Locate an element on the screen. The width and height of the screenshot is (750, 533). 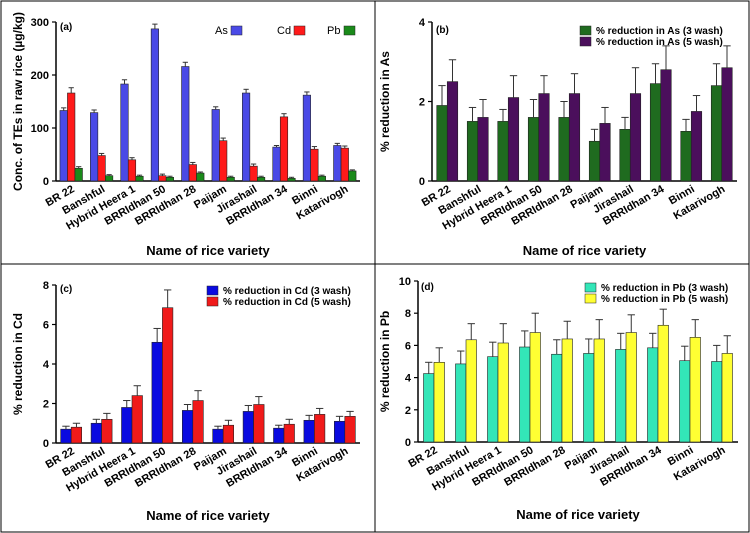
bar--reduction-in-pb-3-wash--4 is located at coordinates (557, 398).